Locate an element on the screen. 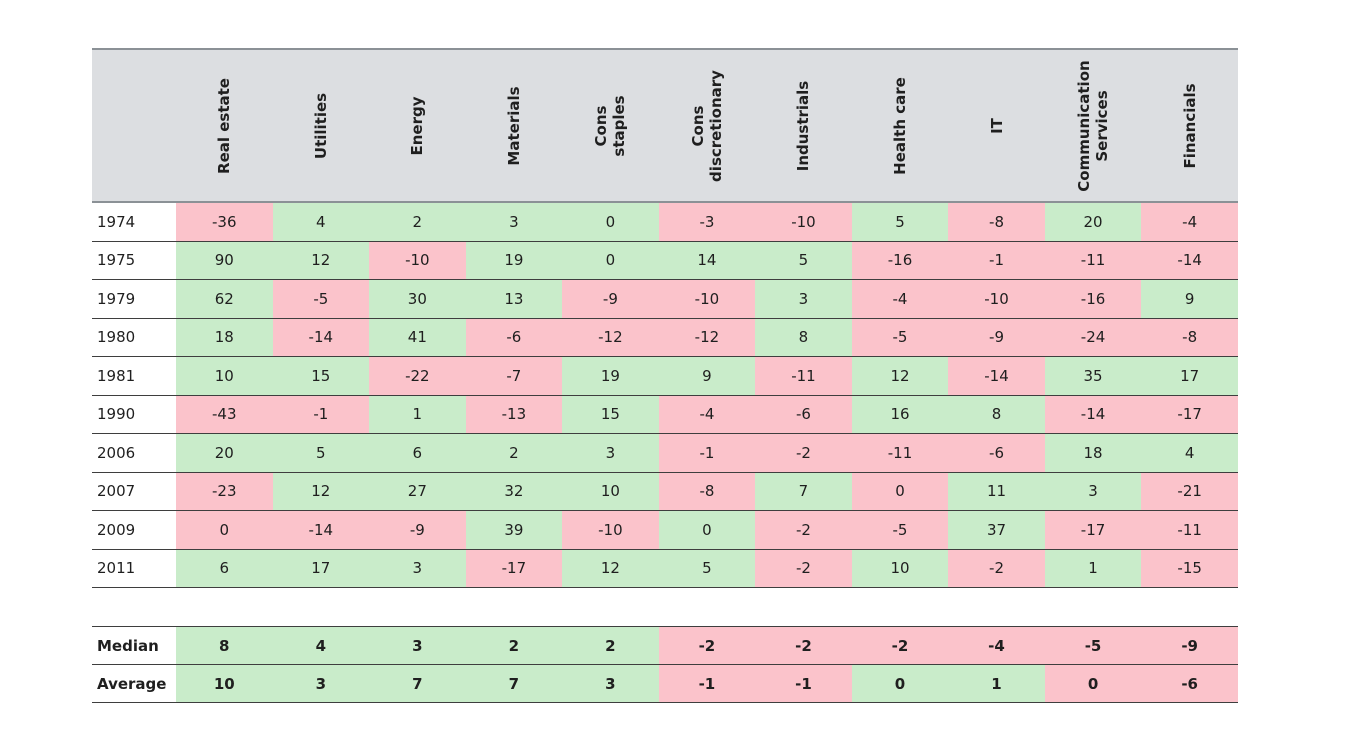  table-row: 1979 62 -5 30 13 -9 -10 3 -4 -10 -16 9 is located at coordinates (665, 299).